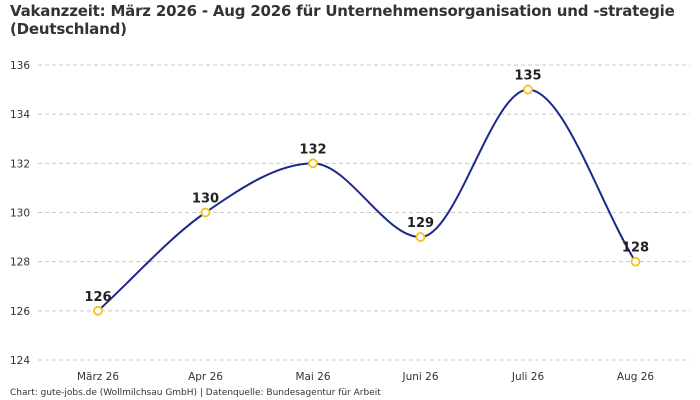  I want to click on x-tick-label: Juni 26, so click(419, 377).